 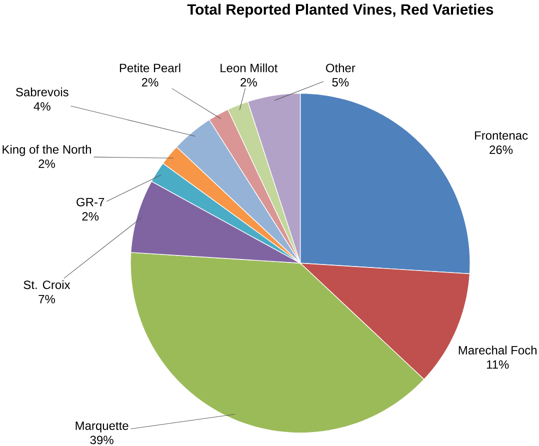 I want to click on data-label: 4%, so click(x=42, y=106).